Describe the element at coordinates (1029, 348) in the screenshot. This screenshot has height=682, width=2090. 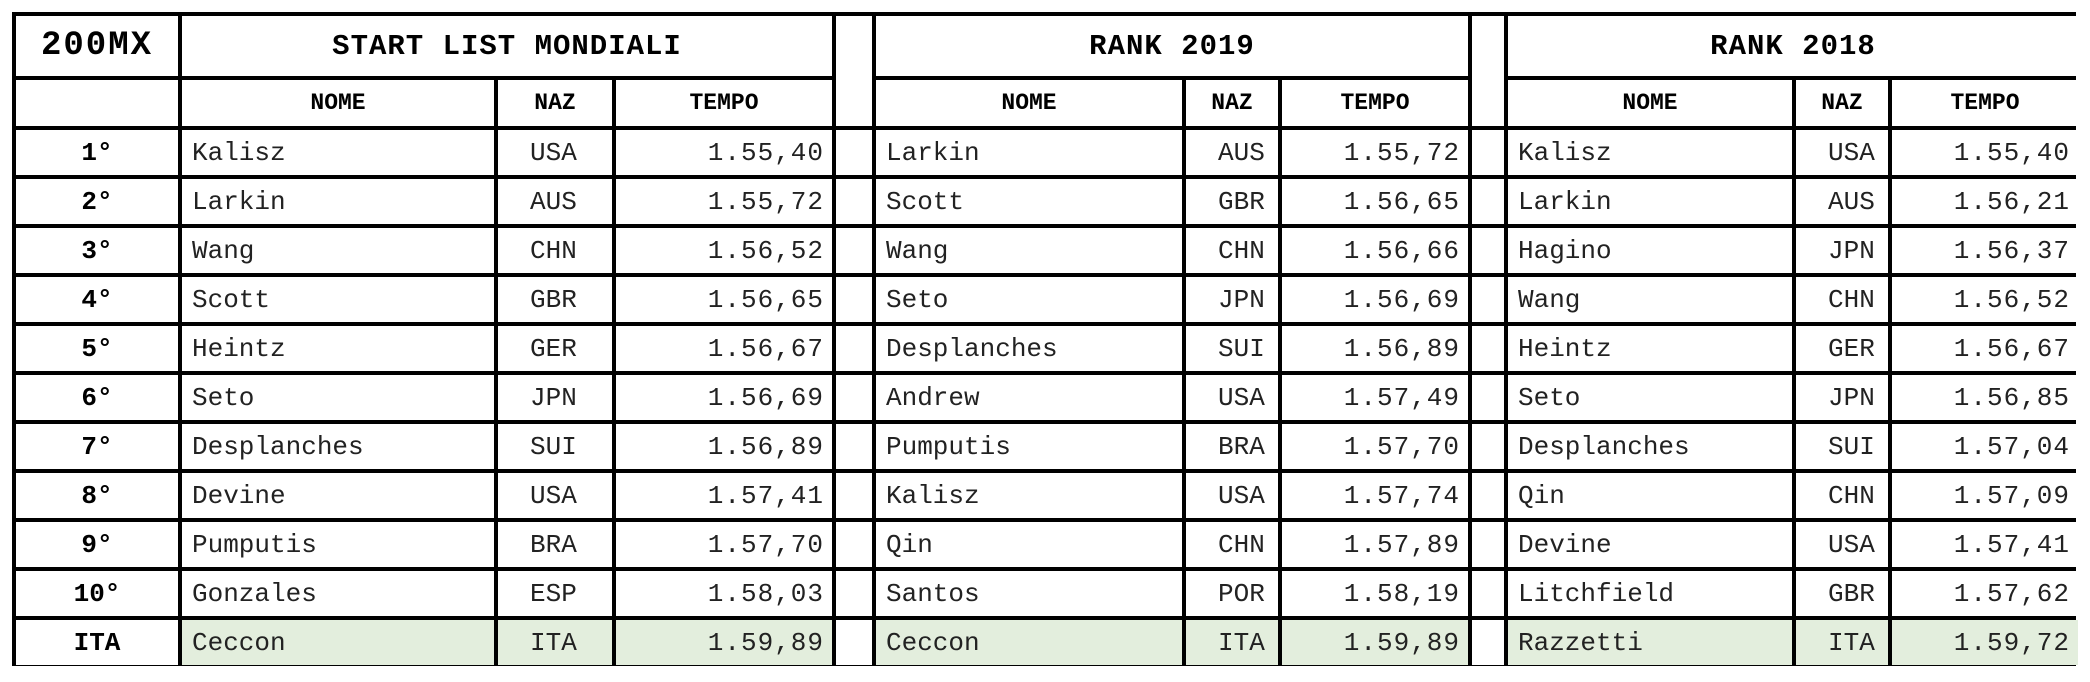
I see `rank-2019-nome-cell: Desplanches` at that location.